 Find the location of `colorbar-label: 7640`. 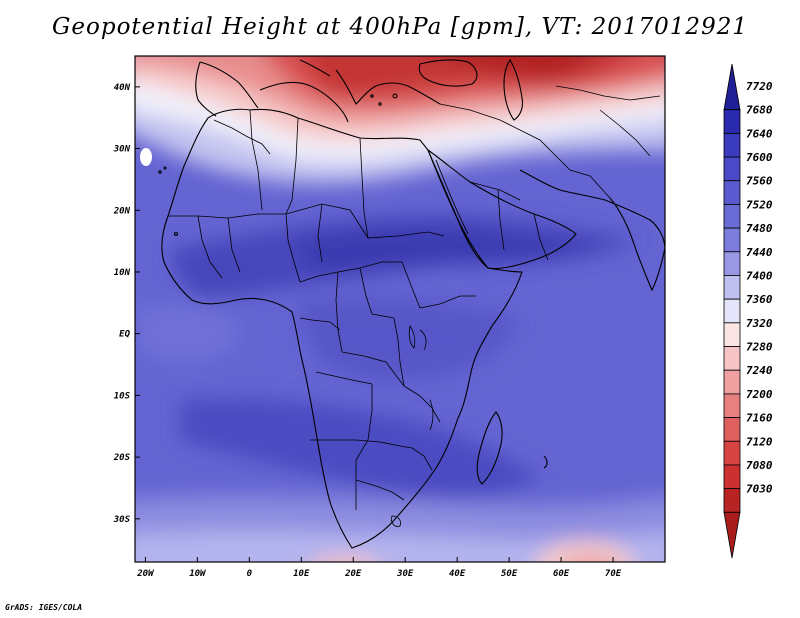

colorbar-label: 7640 is located at coordinates (759, 133).